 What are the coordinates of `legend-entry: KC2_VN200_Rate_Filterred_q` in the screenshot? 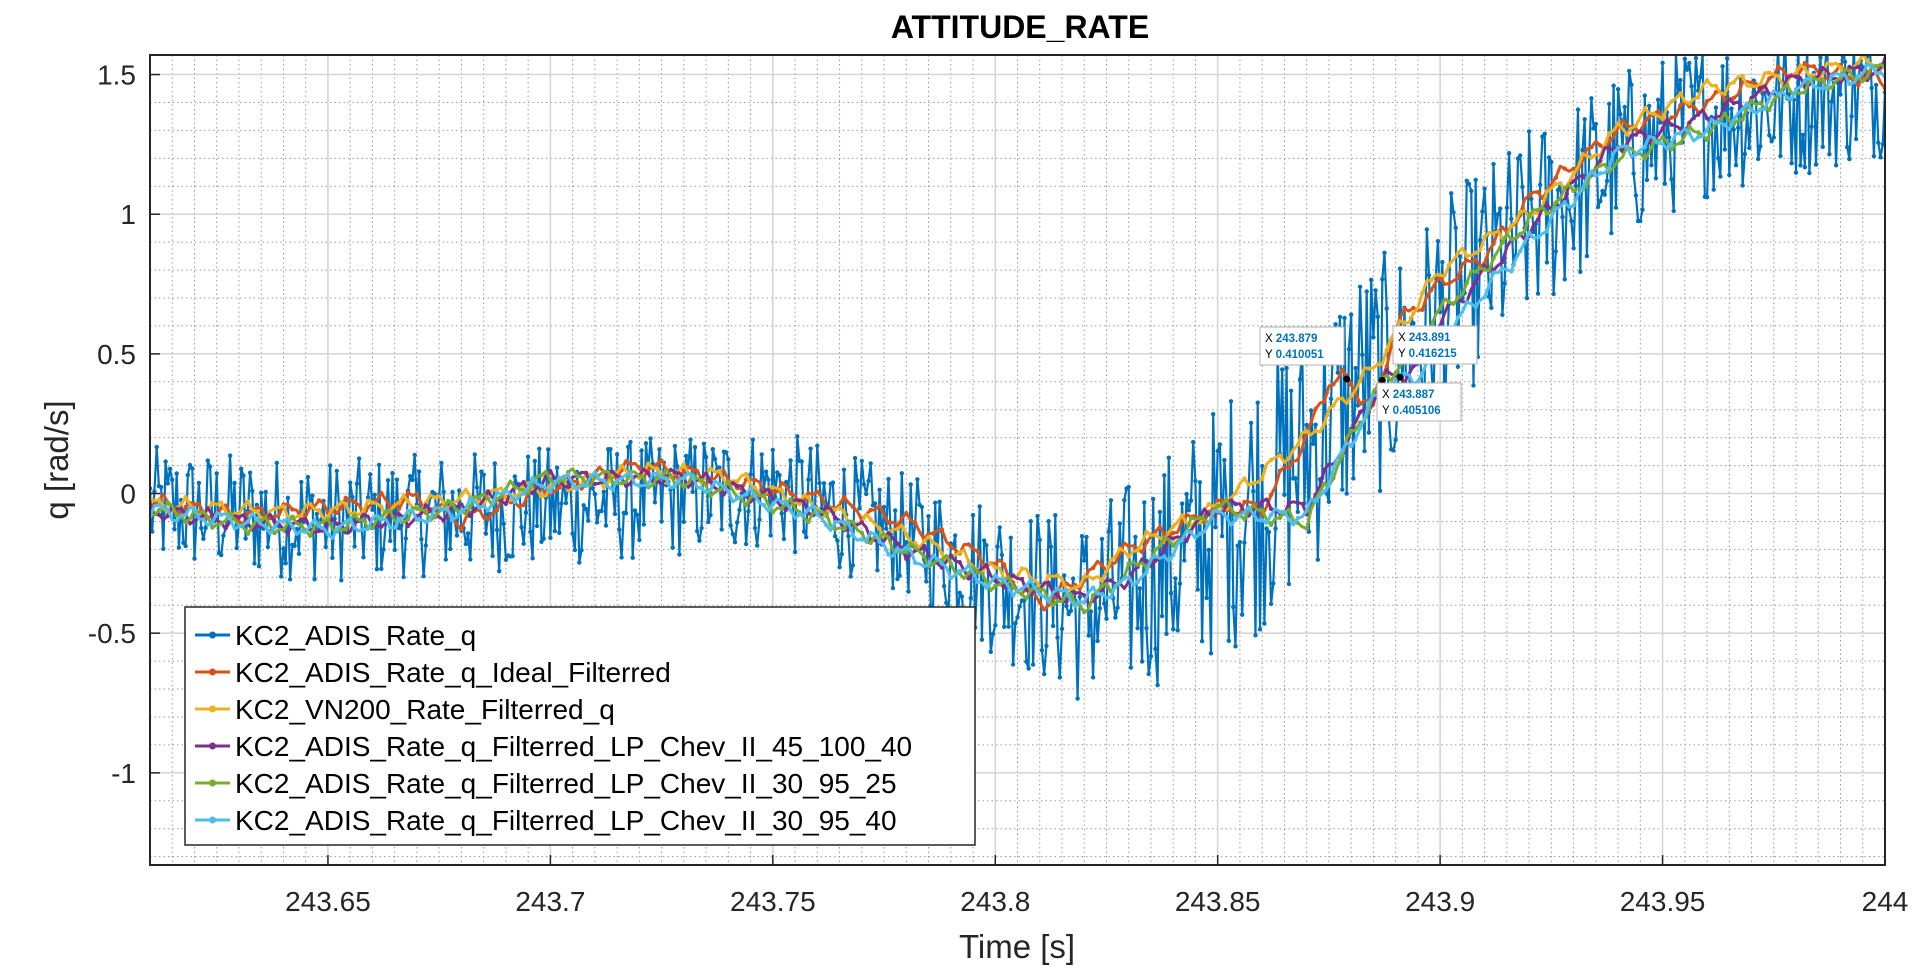 It's located at (405, 709).